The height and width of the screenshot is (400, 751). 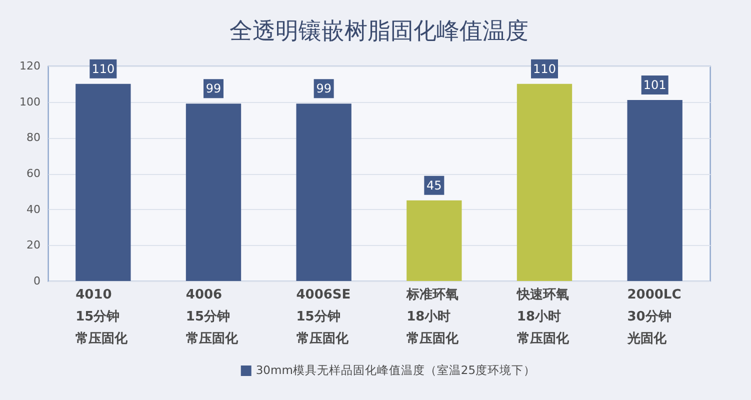 I want to click on data-label: 101, so click(x=654, y=85).